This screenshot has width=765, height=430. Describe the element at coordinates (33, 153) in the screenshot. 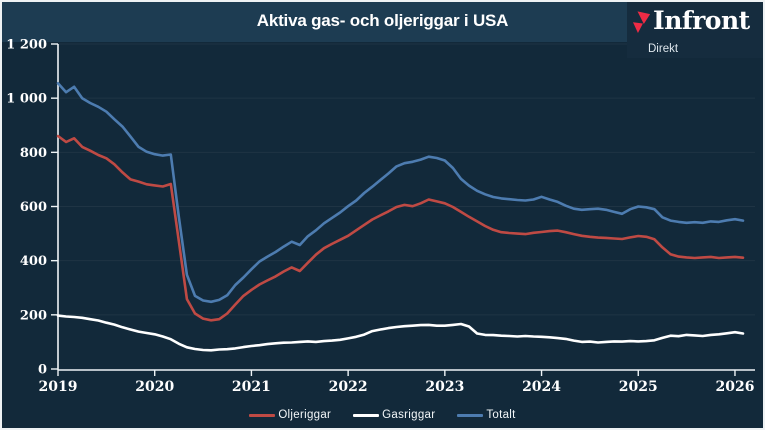

I see `y-tick-label: 800` at that location.